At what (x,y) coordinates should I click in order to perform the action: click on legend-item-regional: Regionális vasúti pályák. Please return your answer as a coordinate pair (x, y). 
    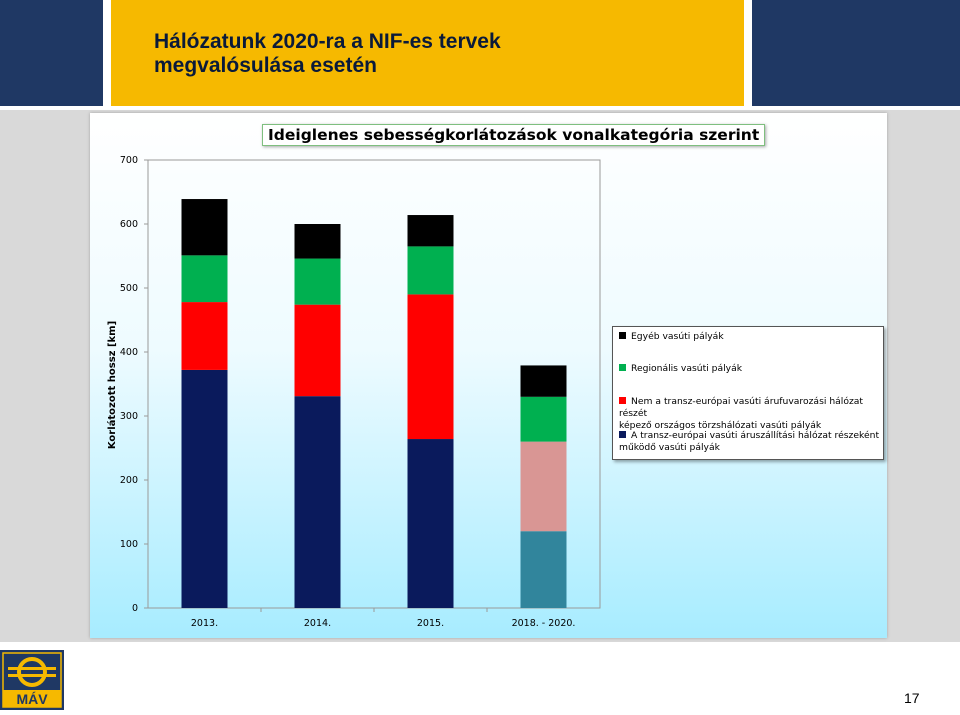
    Looking at the image, I should click on (680, 369).